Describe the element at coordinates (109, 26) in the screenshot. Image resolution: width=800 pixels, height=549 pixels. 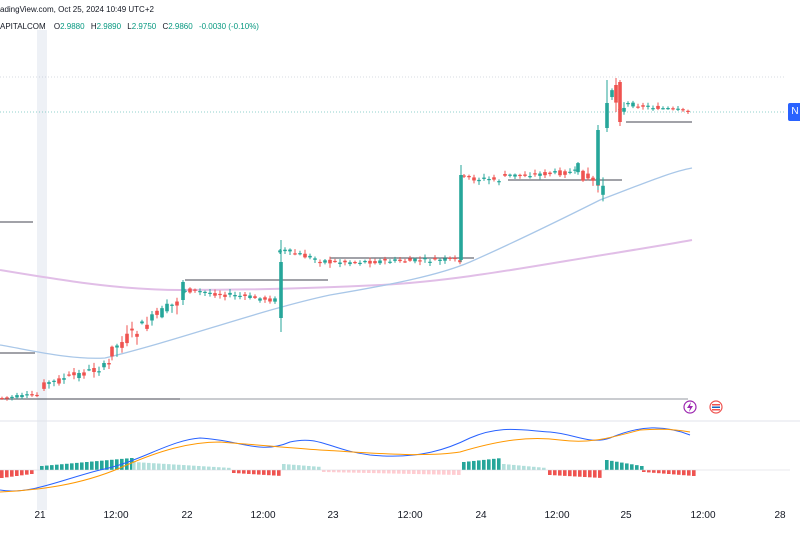
I see `high-value: 2.9890` at that location.